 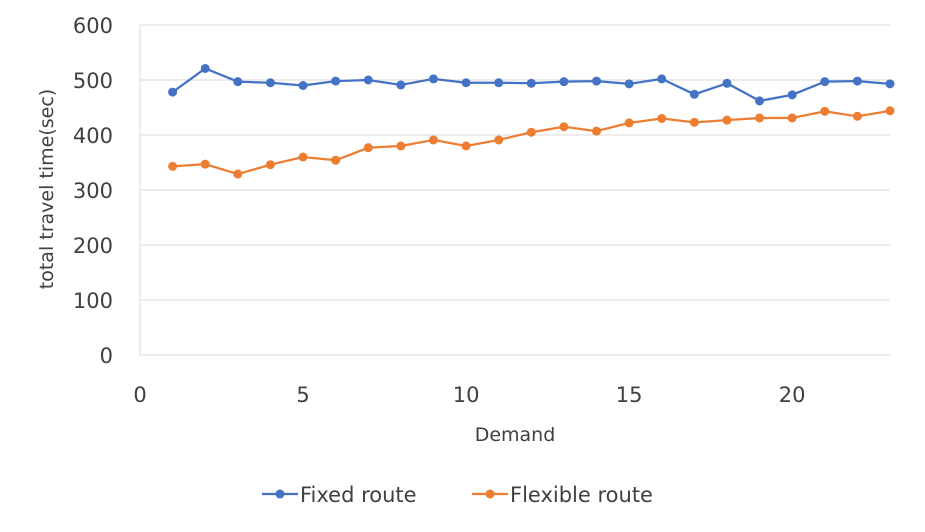 I want to click on y-tick-label: 600, so click(x=93, y=26).